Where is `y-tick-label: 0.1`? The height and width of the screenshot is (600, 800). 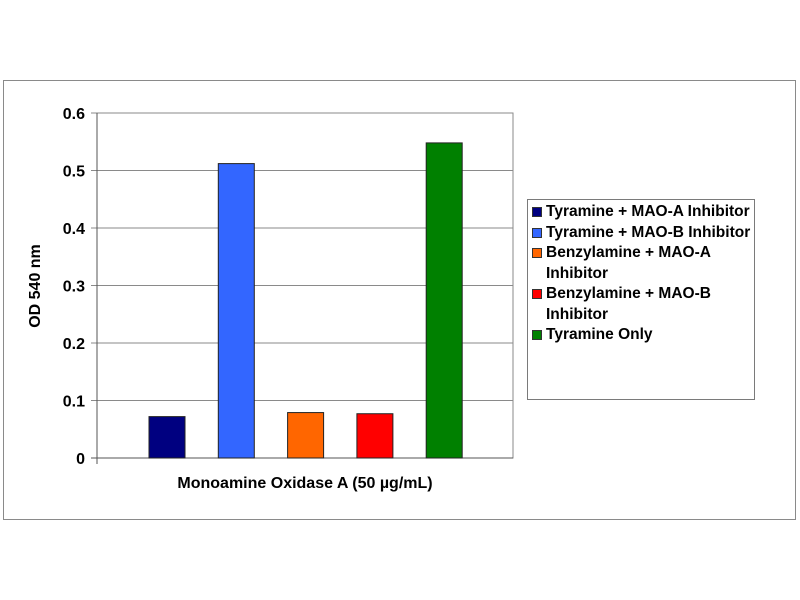 y-tick-label: 0.1 is located at coordinates (74, 402).